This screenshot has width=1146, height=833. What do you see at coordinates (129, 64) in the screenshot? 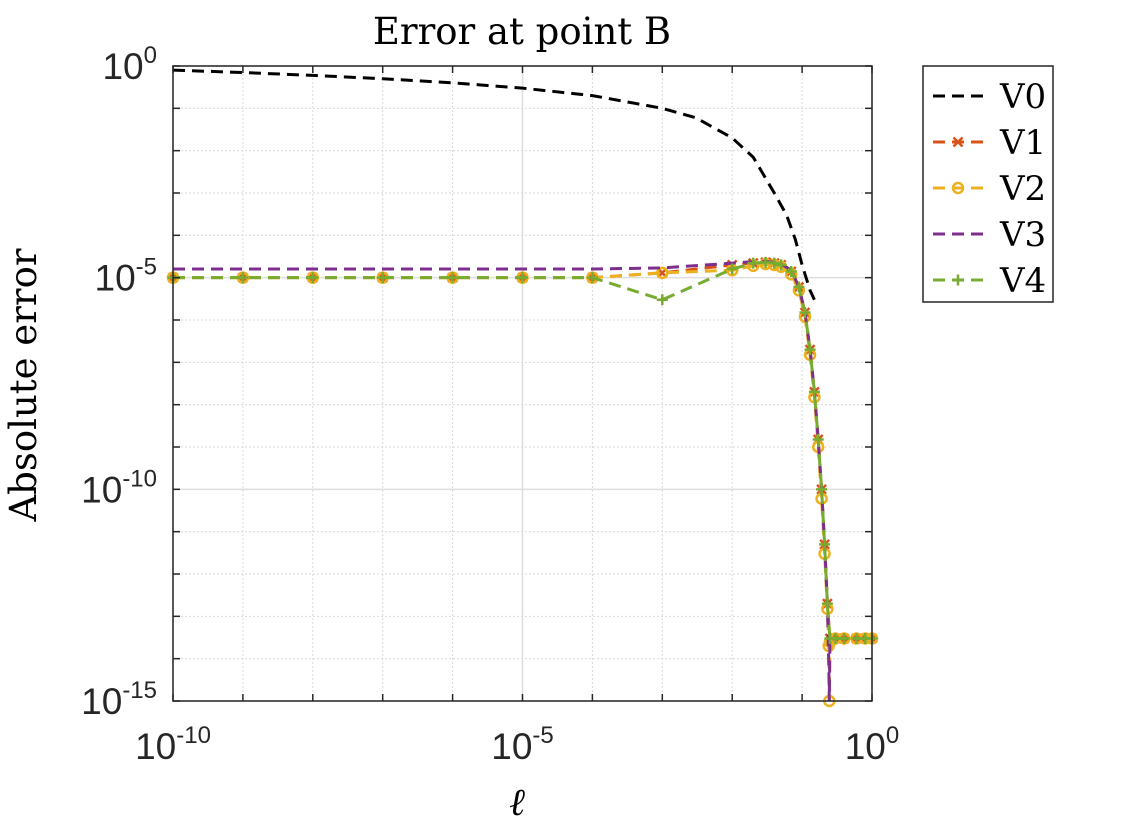
I see `y-tick-label: 10⁰` at bounding box center [129, 64].